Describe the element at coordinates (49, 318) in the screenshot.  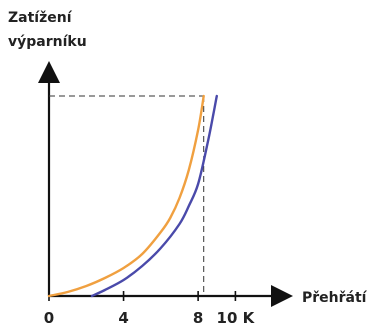
I see `x-tick-label: 0` at that location.